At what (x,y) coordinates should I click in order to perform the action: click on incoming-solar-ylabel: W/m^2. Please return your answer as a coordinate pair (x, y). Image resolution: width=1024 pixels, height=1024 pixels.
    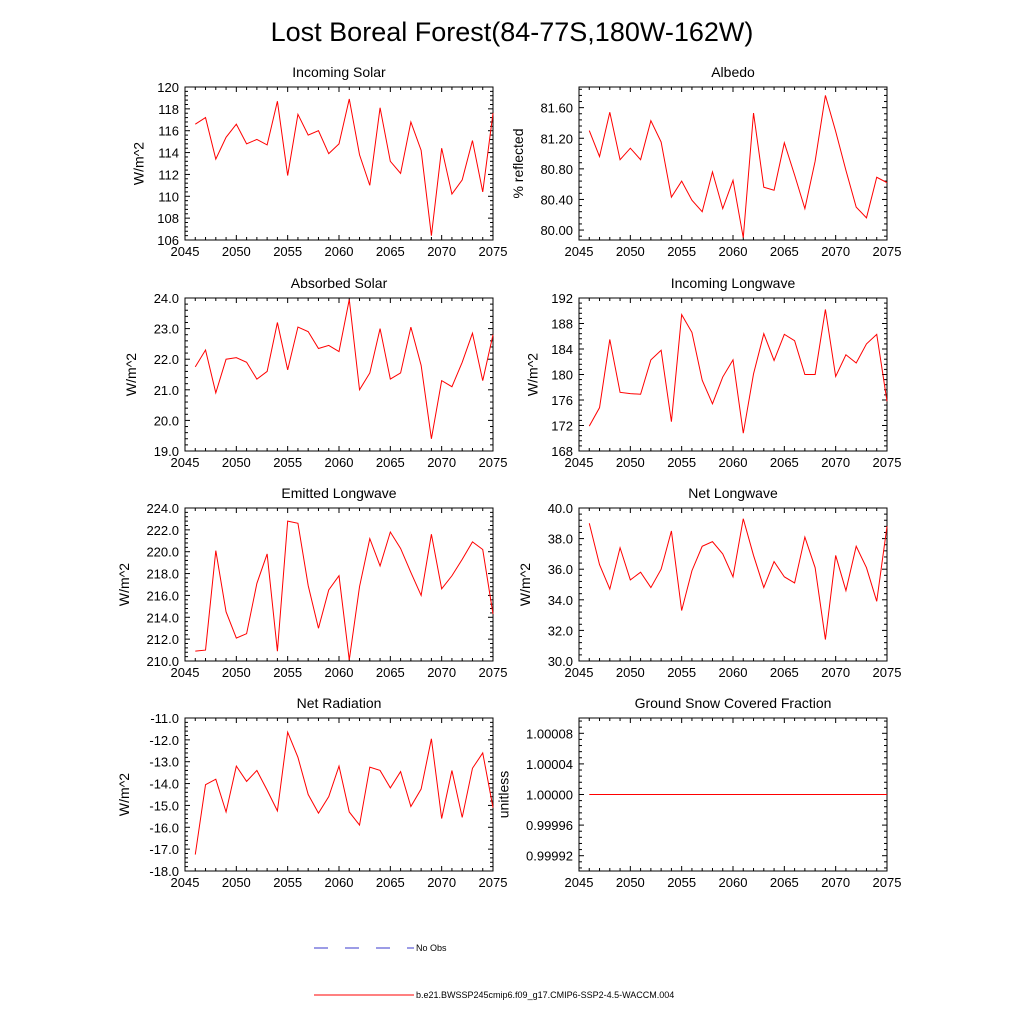
    Looking at the image, I should click on (138, 163).